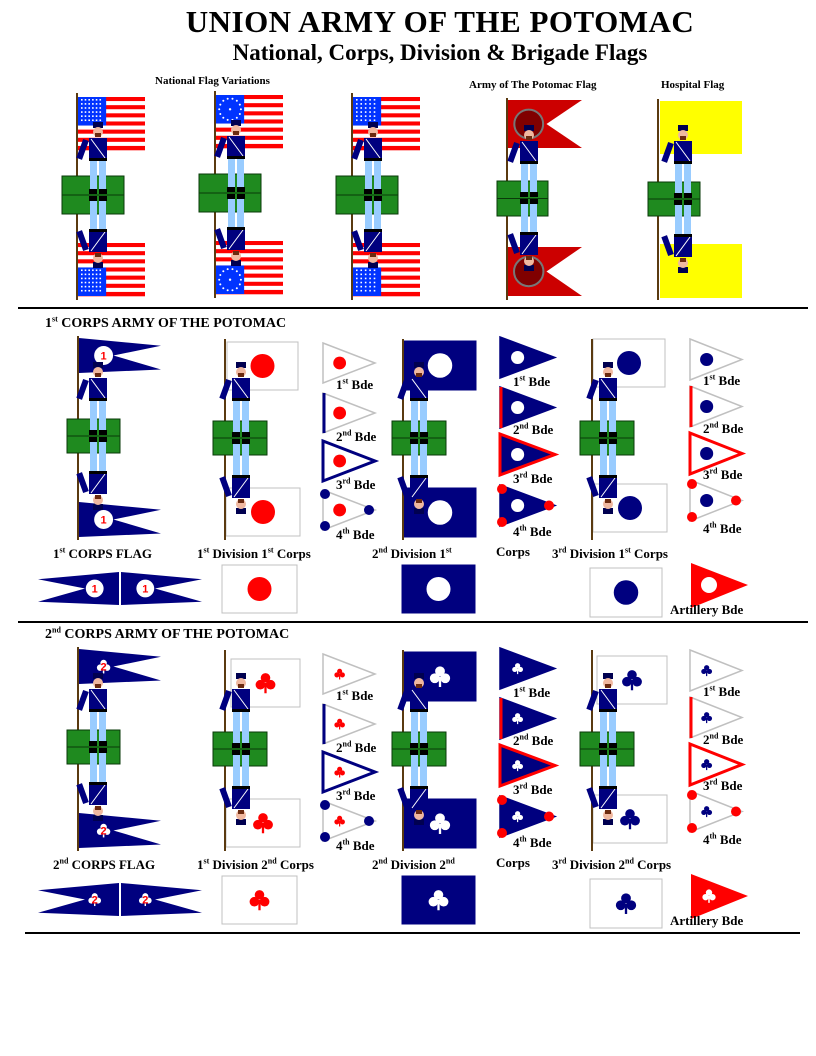 The image size is (816, 1056). Describe the element at coordinates (165, 323) in the screenshot. I see `corps-section-heading: 1st CORPS ARMY OF THE POTOMAC` at that location.